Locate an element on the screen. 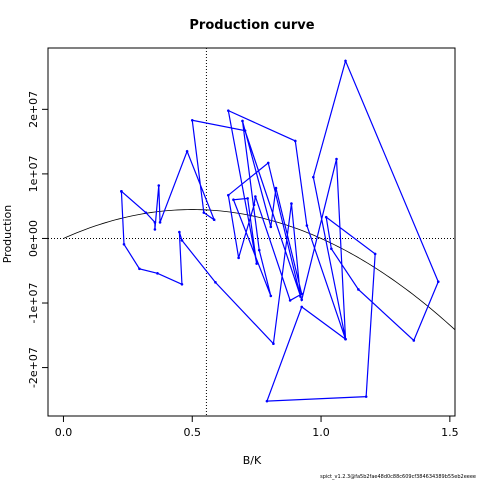 This screenshot has height=480, width=480. x-axis-label: B/K is located at coordinates (252, 460).